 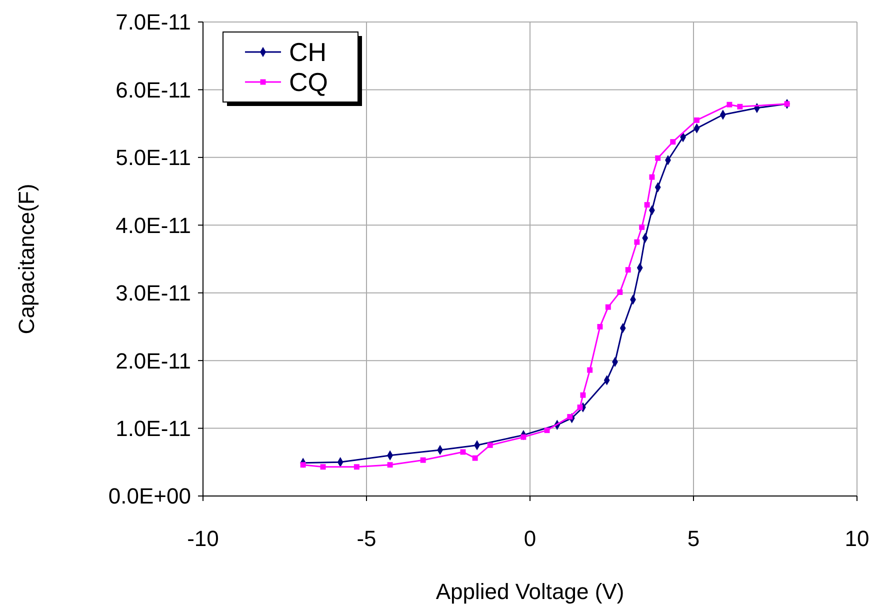 What do you see at coordinates (26, 259) in the screenshot?
I see `y-axis-title: Capacitance(F)` at bounding box center [26, 259].